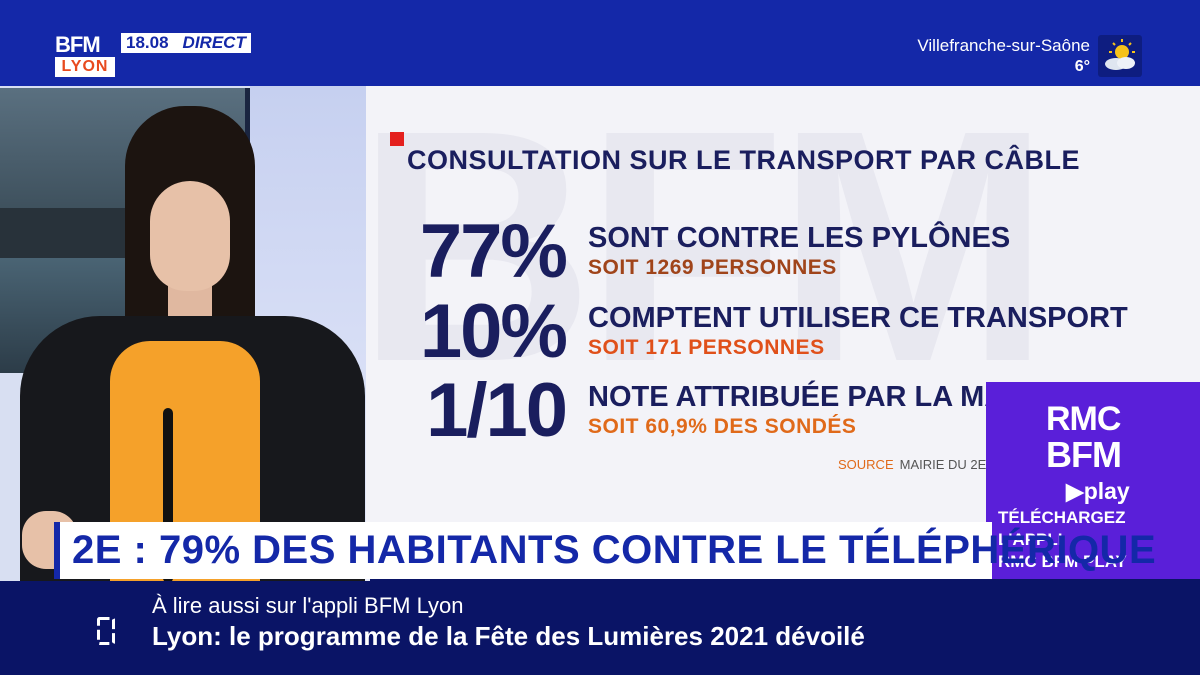 This screenshot has width=1200, height=675. Describe the element at coordinates (1030, 539) in the screenshot. I see `promo-cta: L'APPLI` at that location.